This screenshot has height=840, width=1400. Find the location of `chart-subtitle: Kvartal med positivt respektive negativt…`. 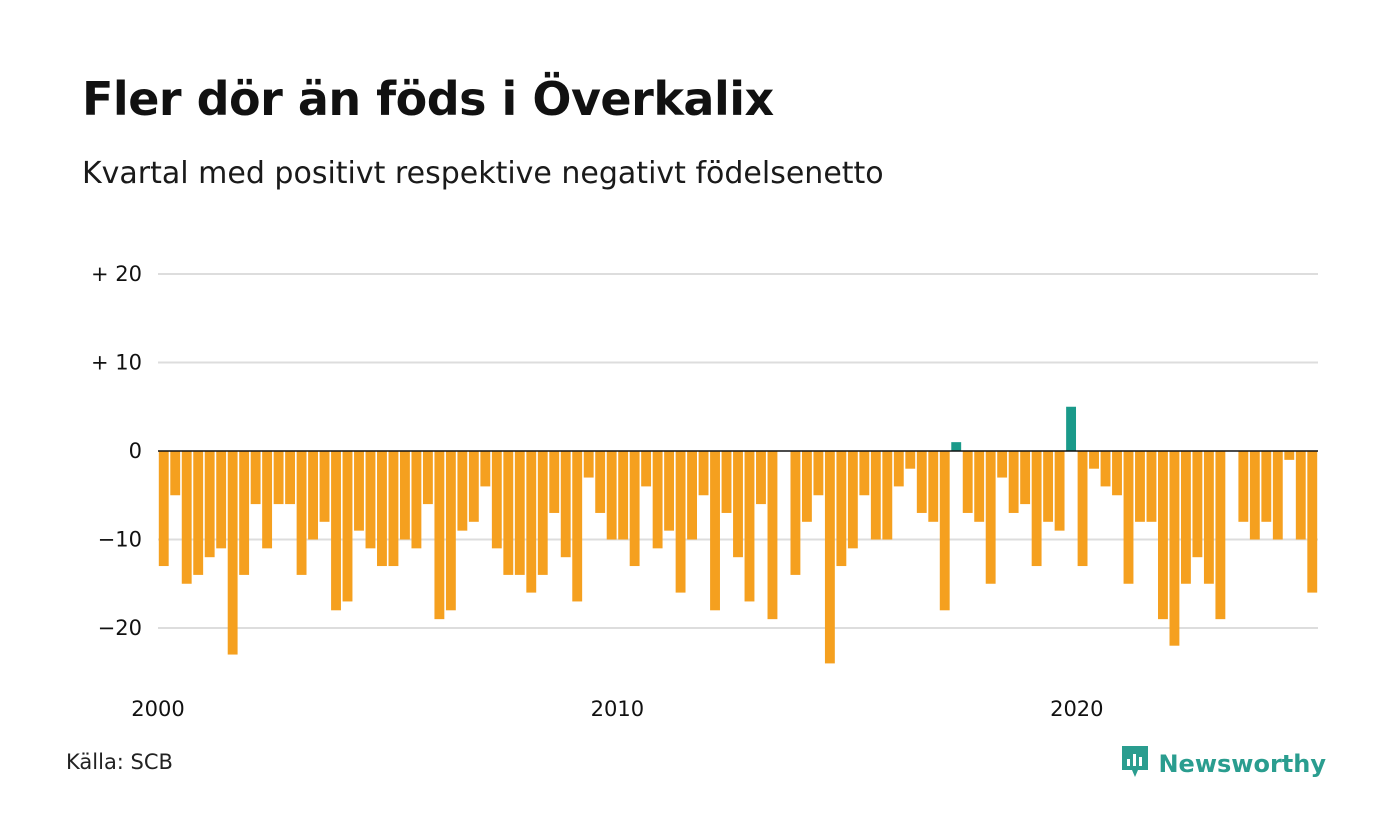

chart-subtitle: Kvartal med positivt respektive negativt… is located at coordinates (483, 173).